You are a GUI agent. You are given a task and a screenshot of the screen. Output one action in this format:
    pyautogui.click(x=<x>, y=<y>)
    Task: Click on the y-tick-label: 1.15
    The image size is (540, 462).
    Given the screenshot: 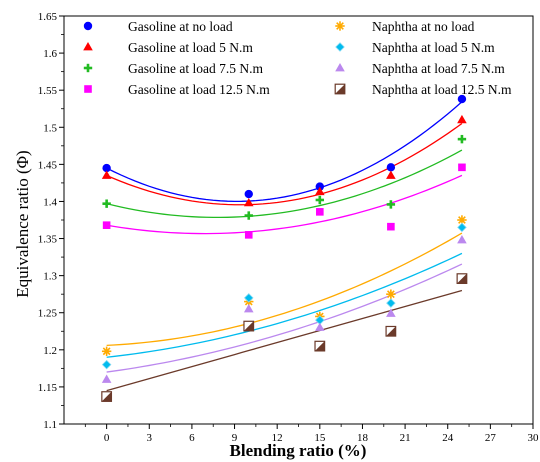 What is the action you would take?
    pyautogui.click(x=48, y=388)
    